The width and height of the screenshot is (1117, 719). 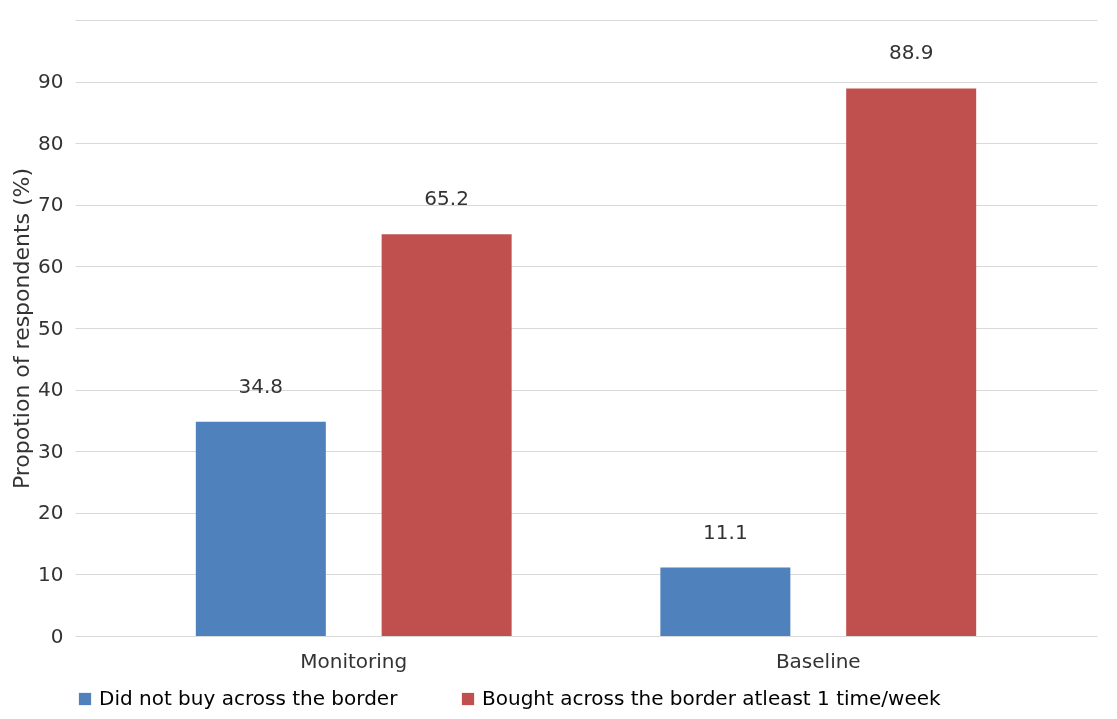 I want to click on data-label: 11.1, so click(x=725, y=531).